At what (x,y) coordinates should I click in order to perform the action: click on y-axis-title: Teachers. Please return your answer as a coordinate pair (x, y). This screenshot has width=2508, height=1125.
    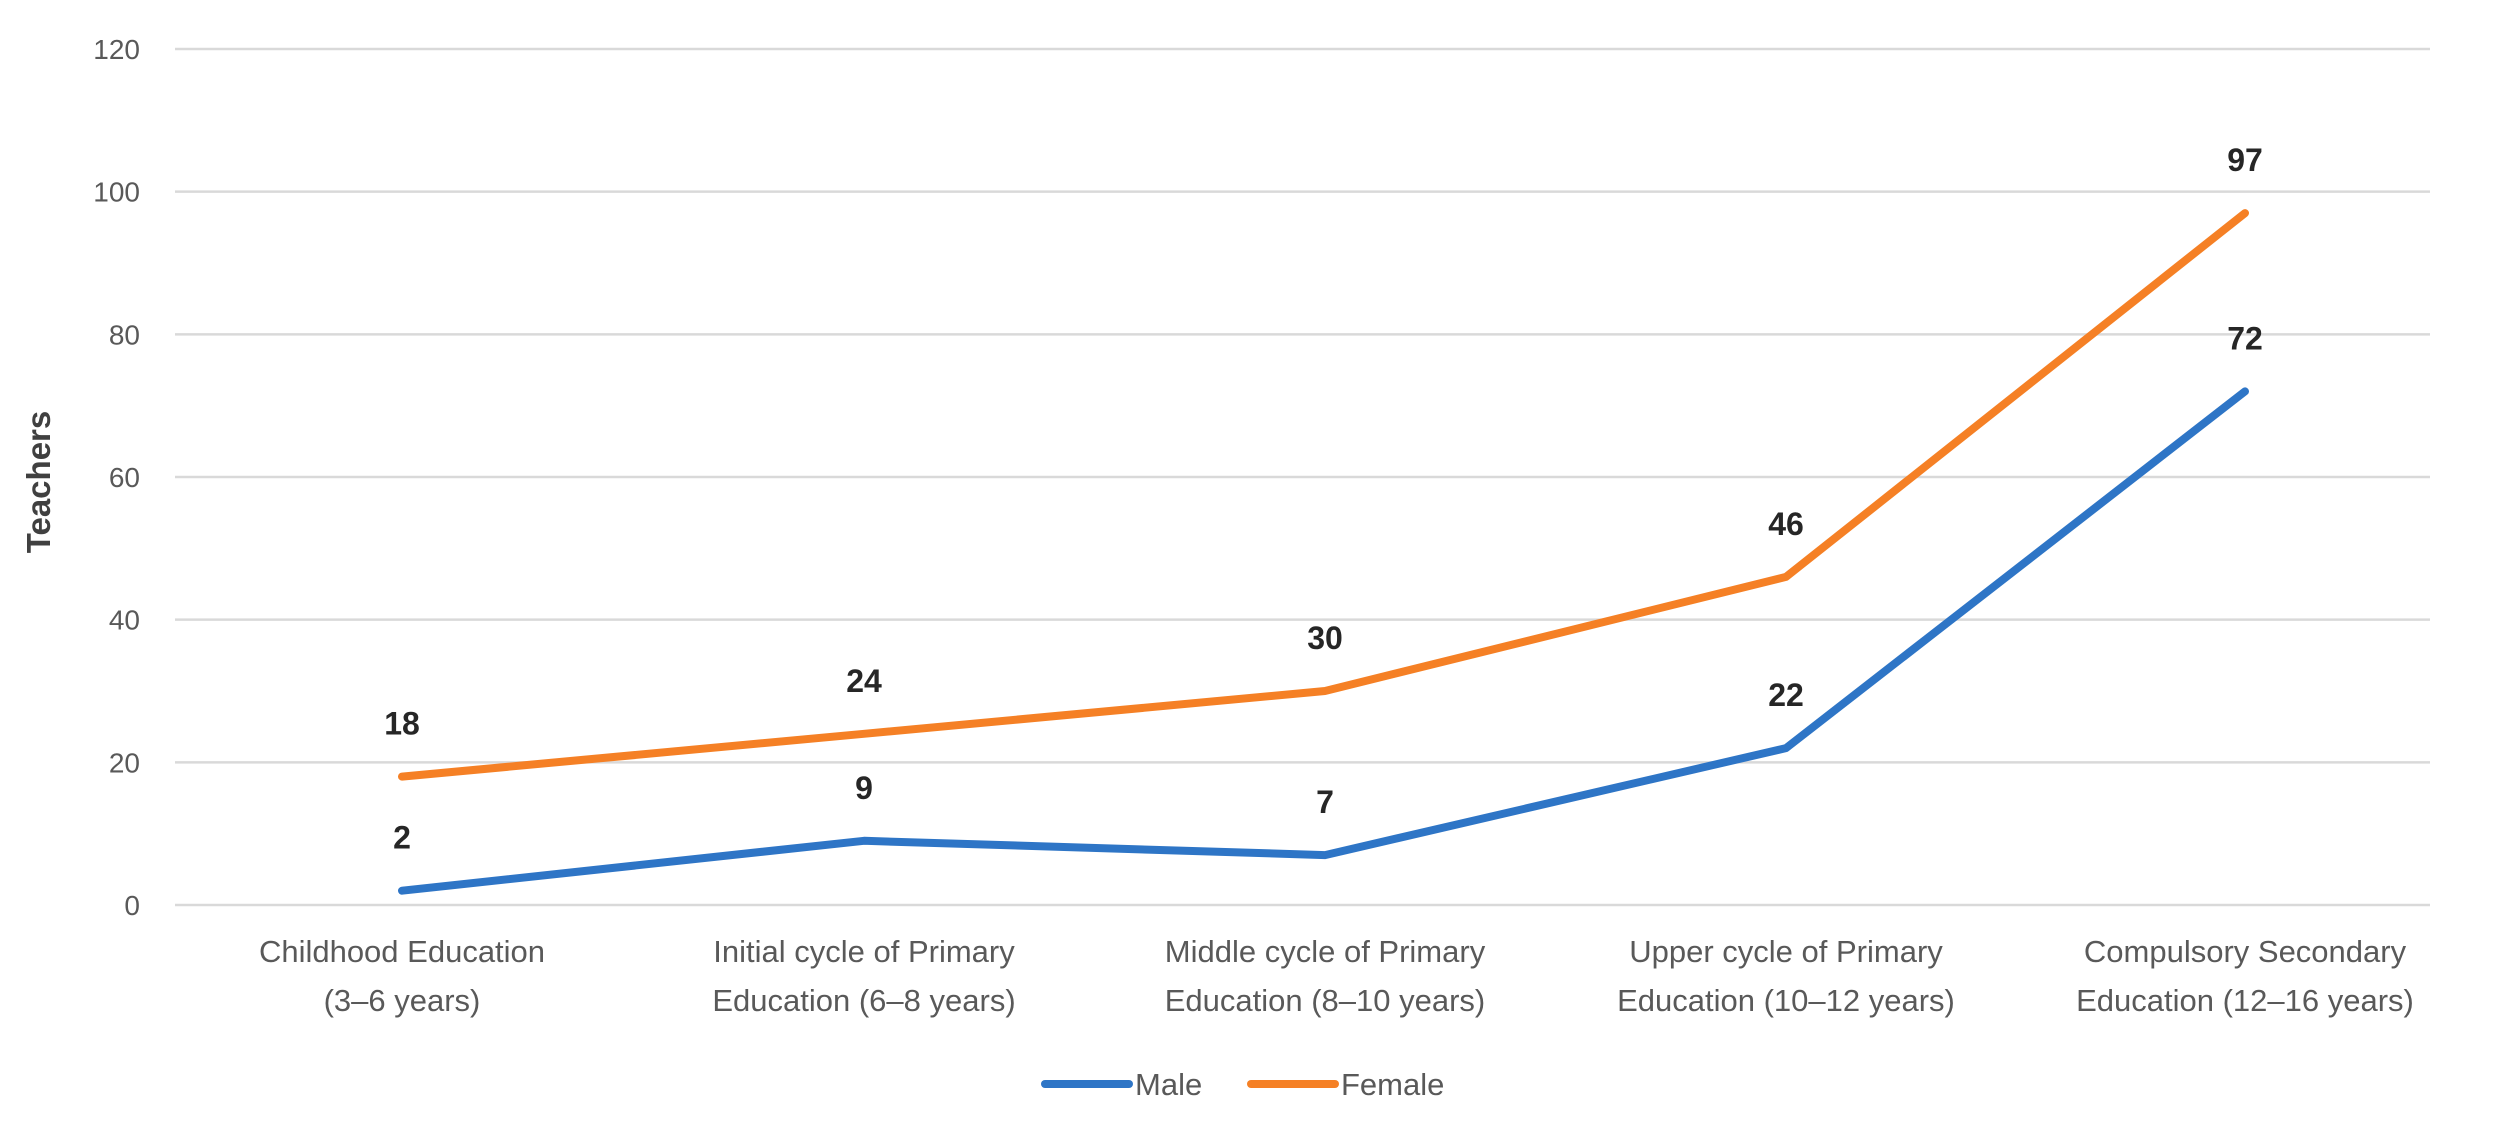
    Looking at the image, I should click on (38, 482).